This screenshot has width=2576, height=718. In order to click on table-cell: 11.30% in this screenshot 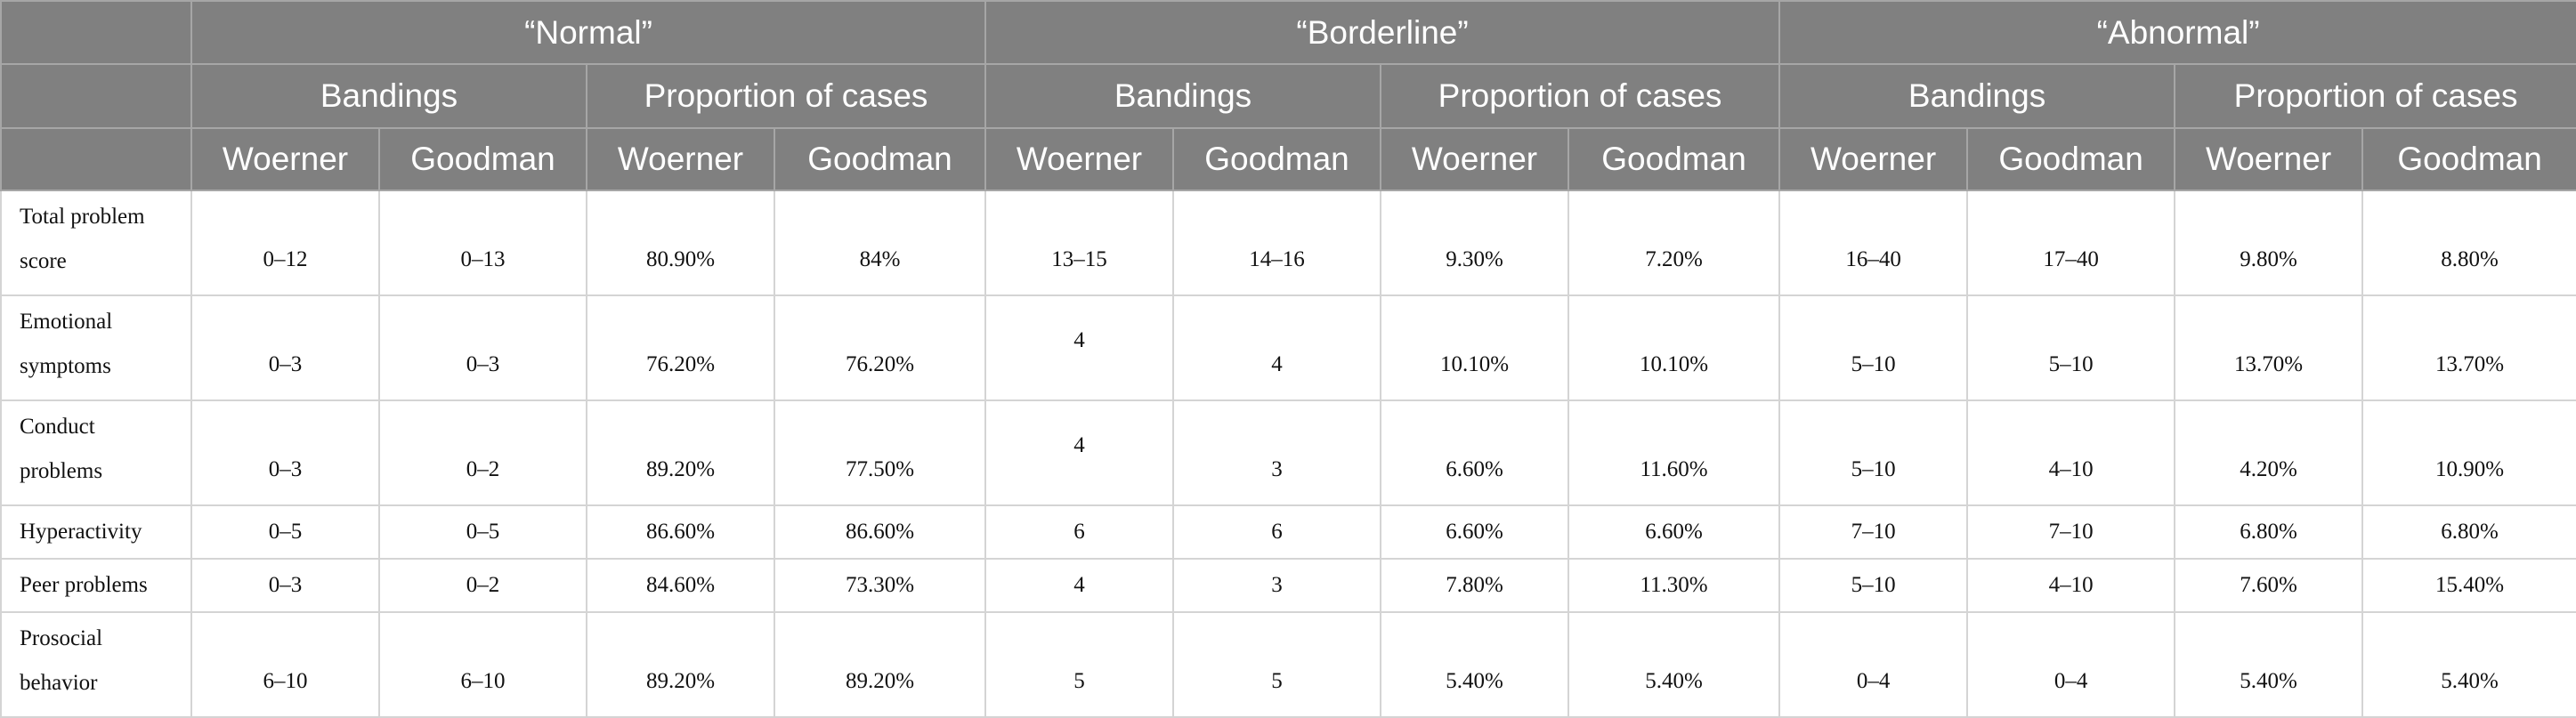, I will do `click(1674, 585)`.